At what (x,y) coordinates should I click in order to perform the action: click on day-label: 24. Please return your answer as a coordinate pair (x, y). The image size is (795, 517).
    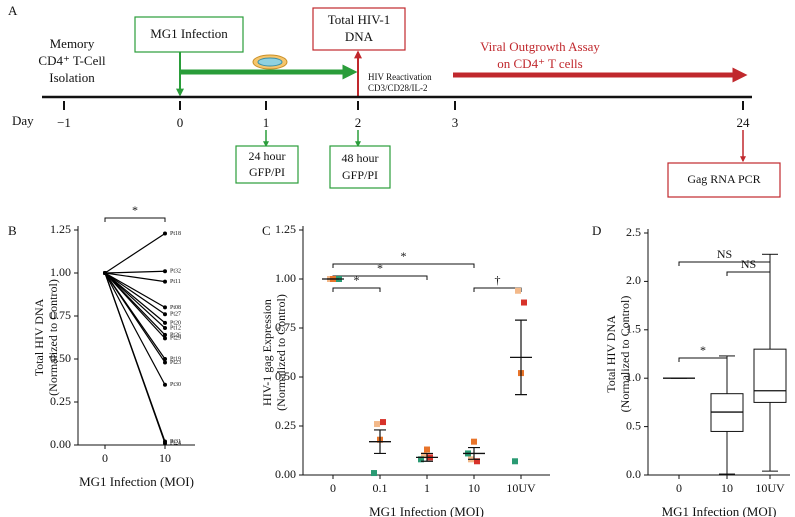
    Looking at the image, I should click on (744, 122).